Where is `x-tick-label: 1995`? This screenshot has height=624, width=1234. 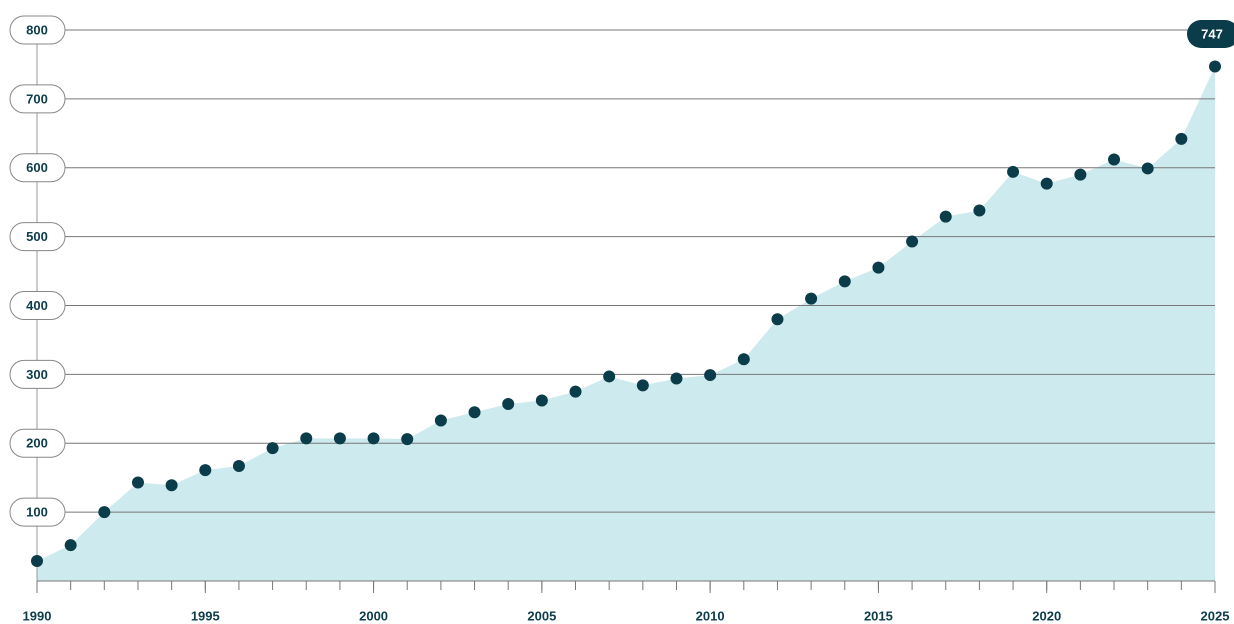 x-tick-label: 1995 is located at coordinates (205, 615).